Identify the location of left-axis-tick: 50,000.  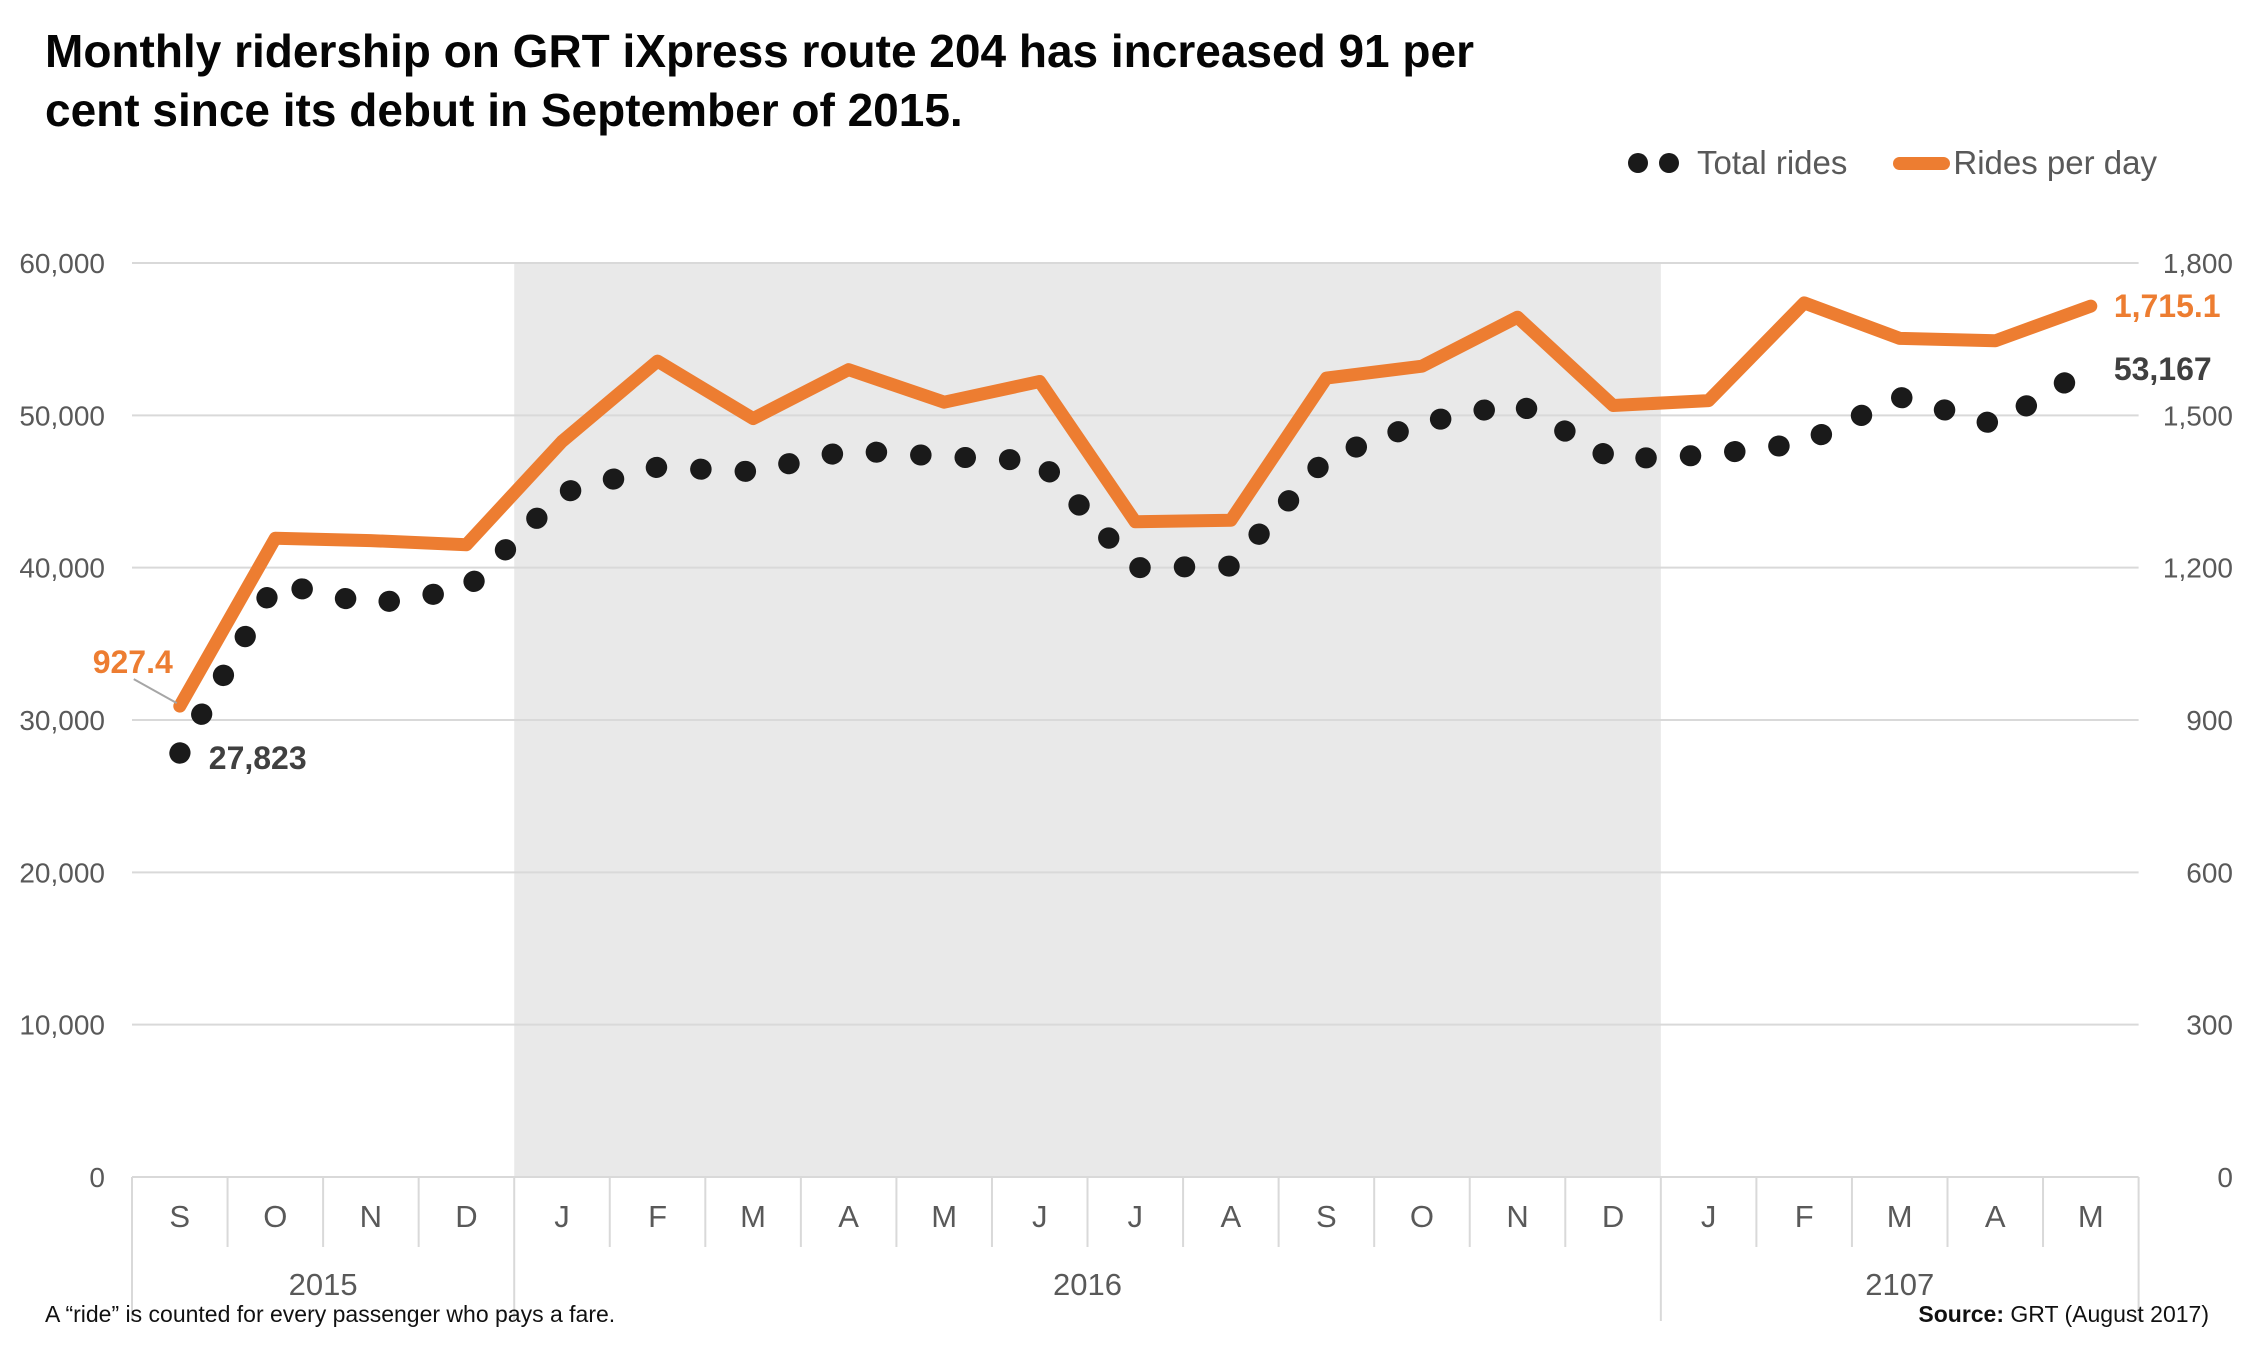
(62, 415).